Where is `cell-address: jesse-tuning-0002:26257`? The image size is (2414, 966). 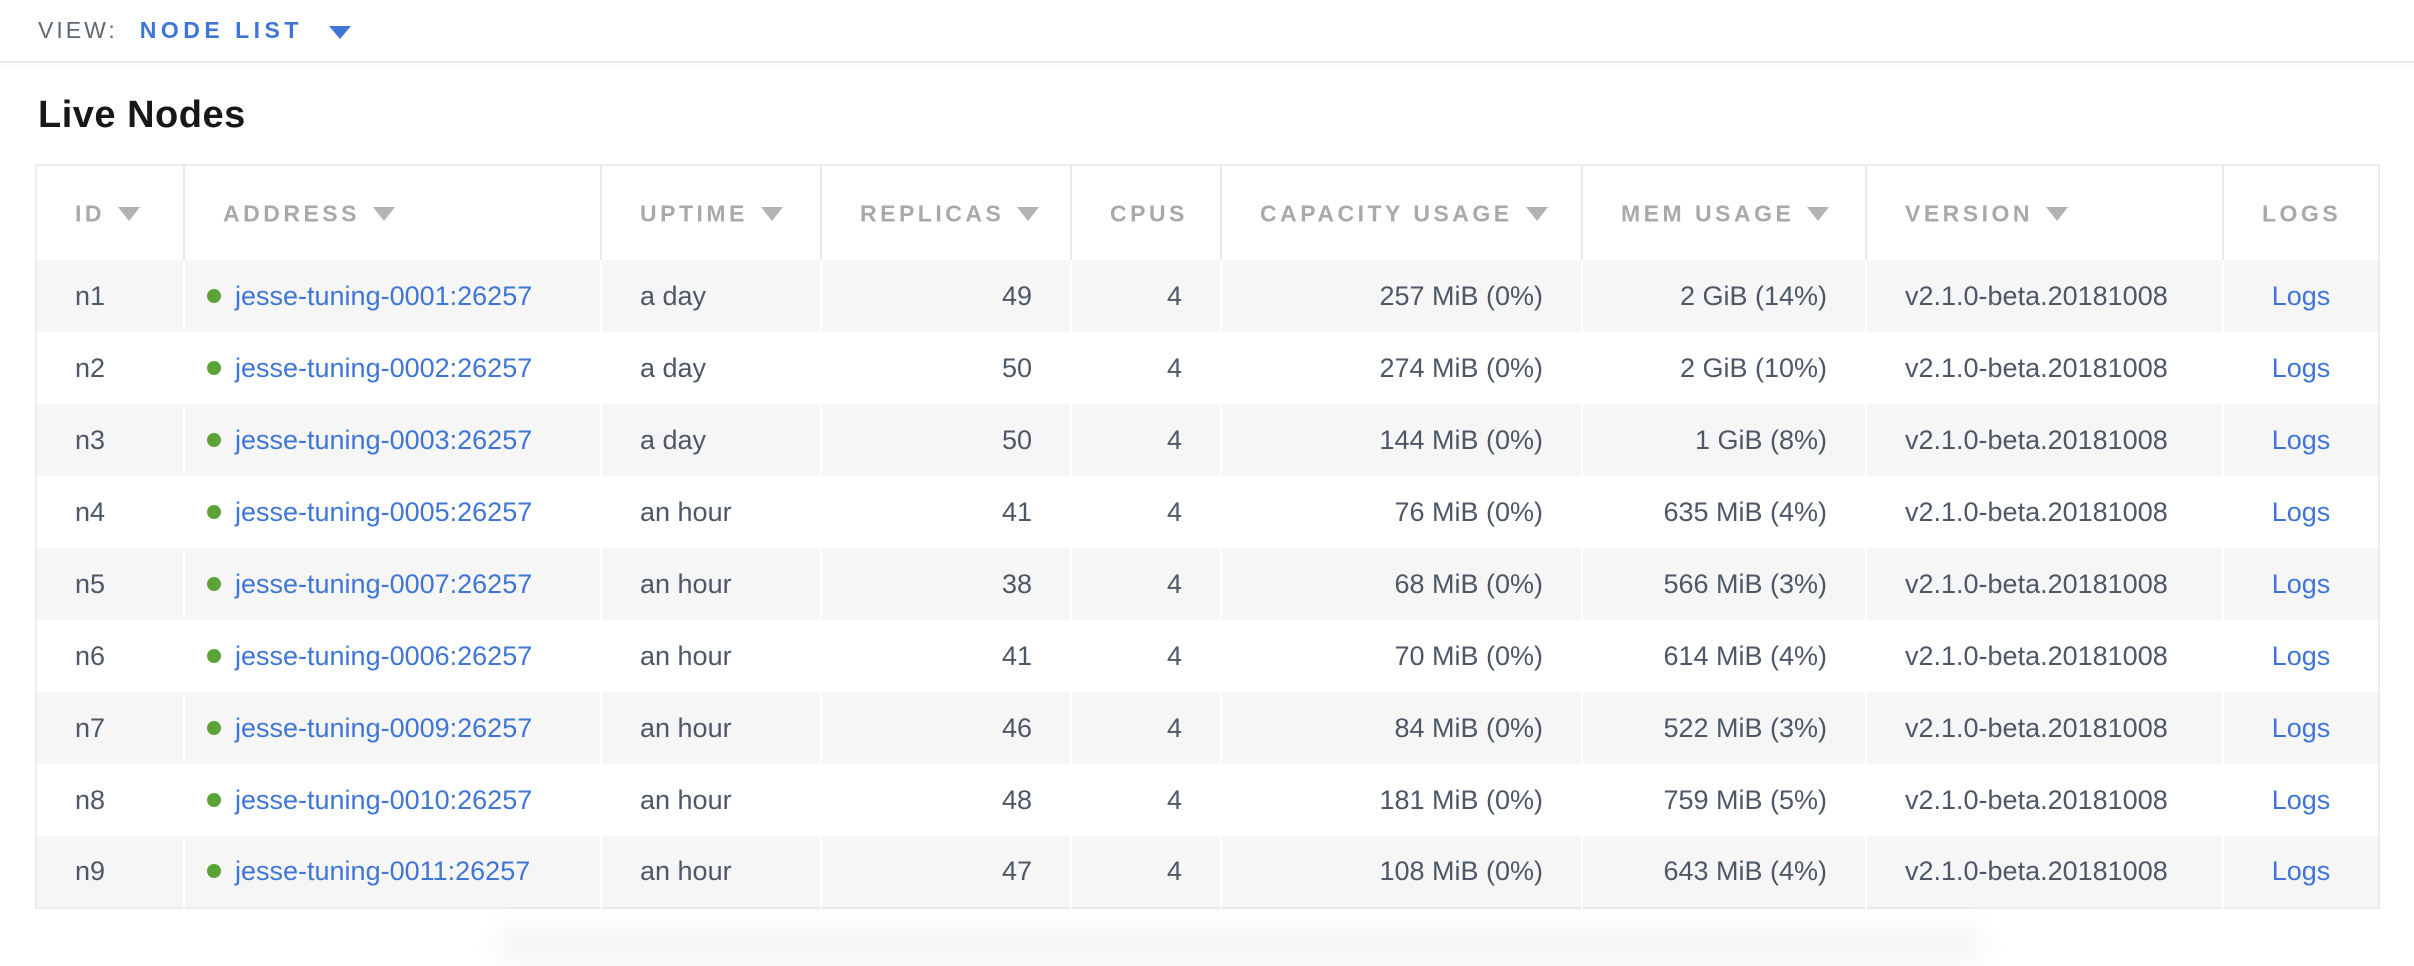 cell-address: jesse-tuning-0002:26257 is located at coordinates (392, 368).